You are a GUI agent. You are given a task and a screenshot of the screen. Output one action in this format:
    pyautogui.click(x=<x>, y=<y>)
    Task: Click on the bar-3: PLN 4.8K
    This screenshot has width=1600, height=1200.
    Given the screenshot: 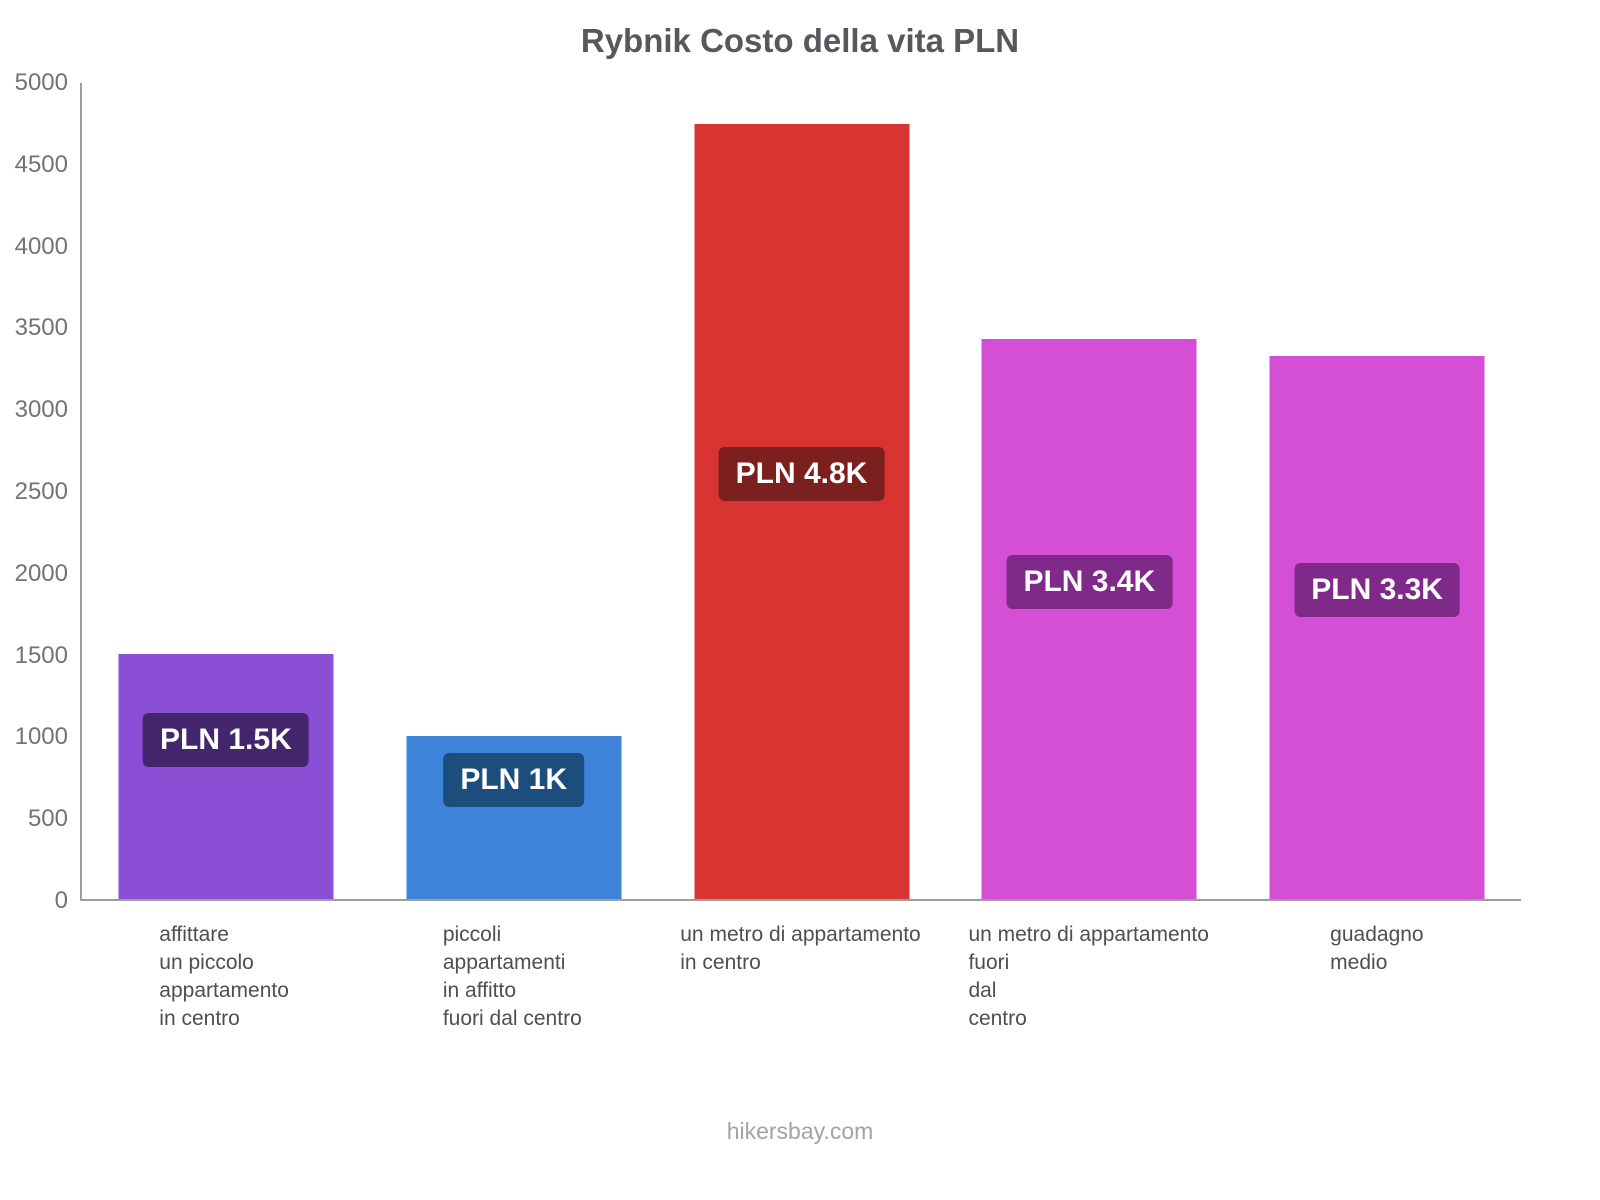 What is the action you would take?
    pyautogui.click(x=801, y=511)
    